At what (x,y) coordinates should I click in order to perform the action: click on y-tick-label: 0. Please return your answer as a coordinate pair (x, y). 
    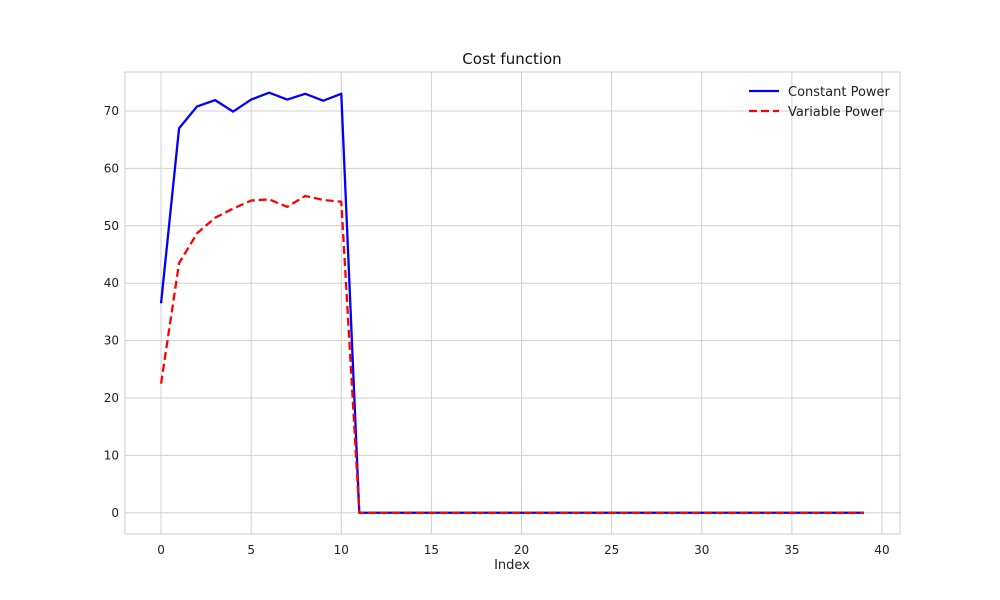
    Looking at the image, I should click on (115, 513).